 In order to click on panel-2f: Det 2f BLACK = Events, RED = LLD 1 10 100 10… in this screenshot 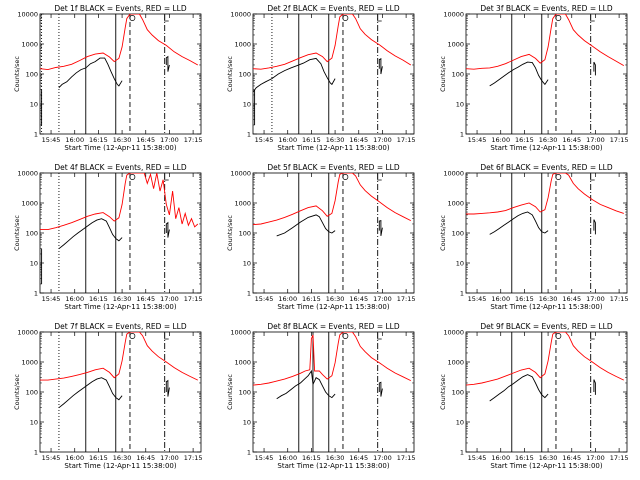, I will do `click(320, 78)`.